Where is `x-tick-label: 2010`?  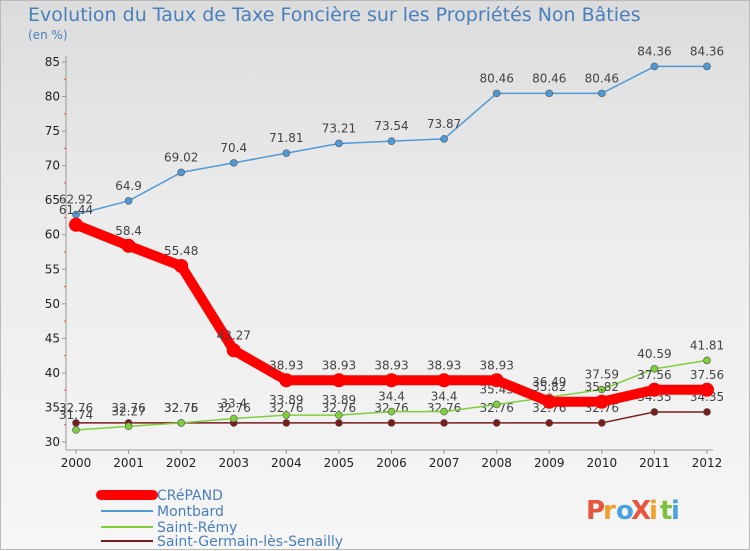
x-tick-label: 2010 is located at coordinates (602, 463).